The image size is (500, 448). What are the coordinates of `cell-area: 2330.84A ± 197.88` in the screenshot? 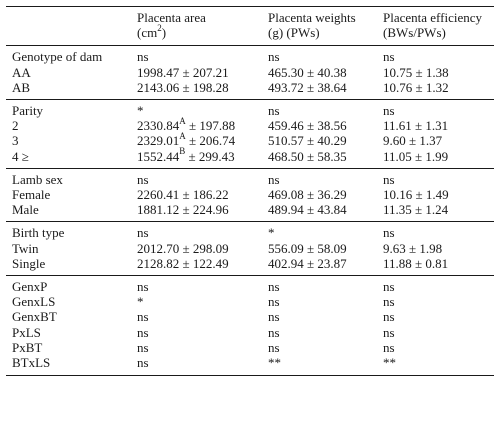 It's located at (186, 124).